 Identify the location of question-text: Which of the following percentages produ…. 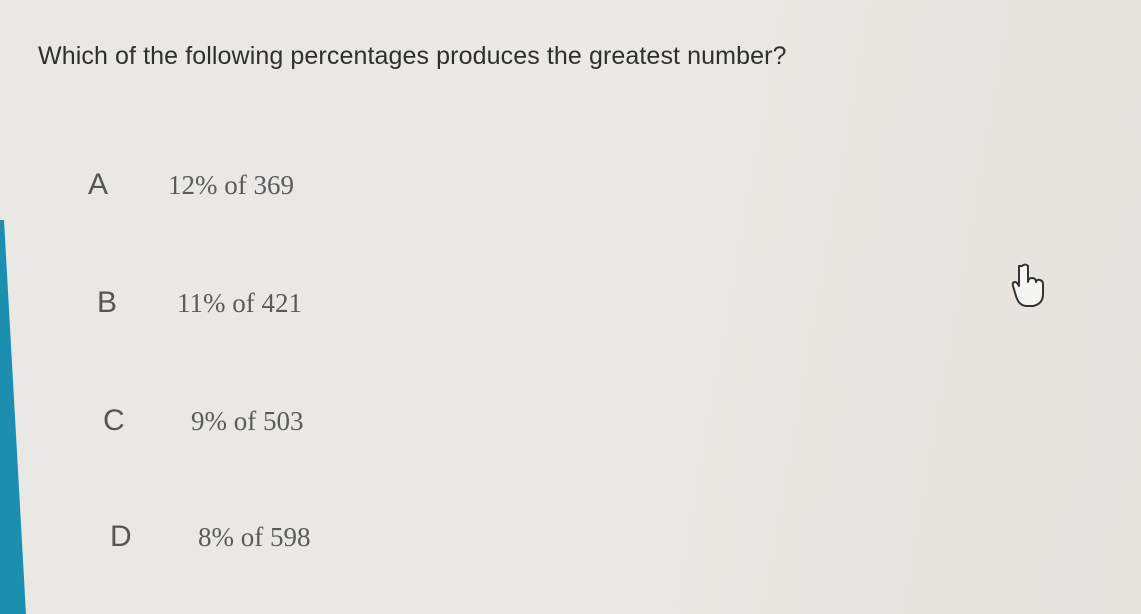
(412, 56).